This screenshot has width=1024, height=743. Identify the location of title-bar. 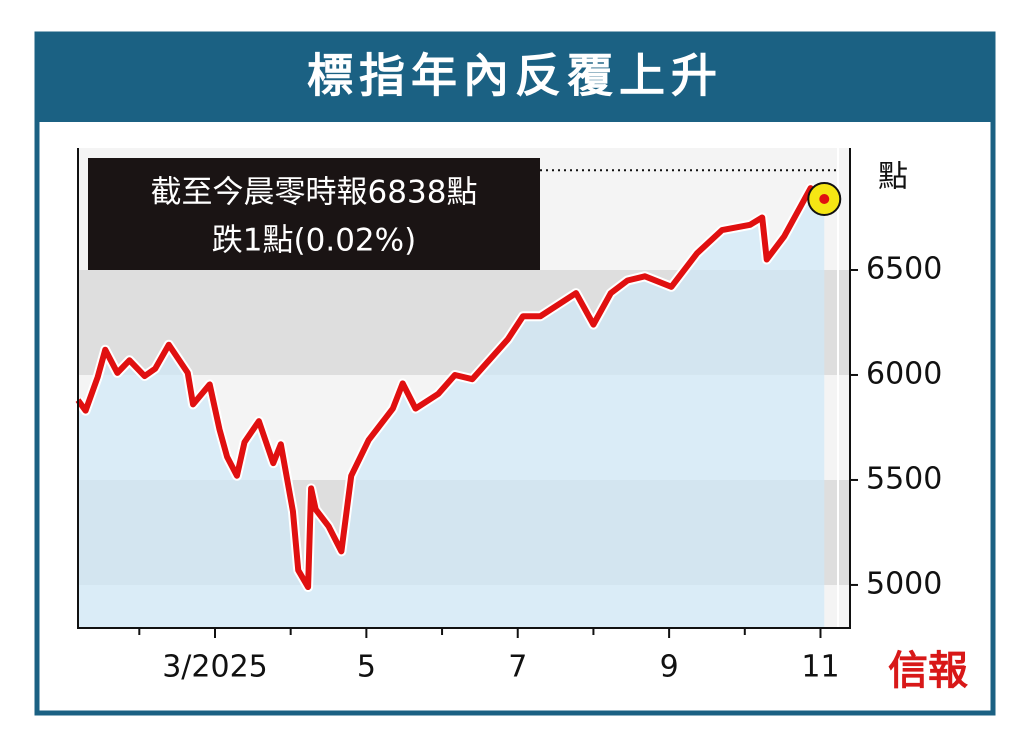
(515, 78).